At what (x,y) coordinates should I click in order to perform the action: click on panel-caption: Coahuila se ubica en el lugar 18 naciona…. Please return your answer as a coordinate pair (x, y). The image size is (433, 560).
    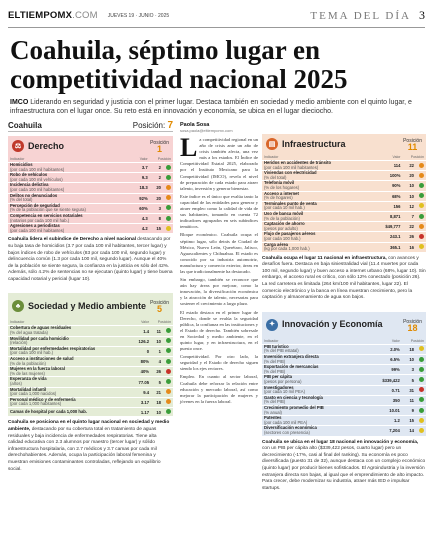
    Looking at the image, I should click on (344, 465).